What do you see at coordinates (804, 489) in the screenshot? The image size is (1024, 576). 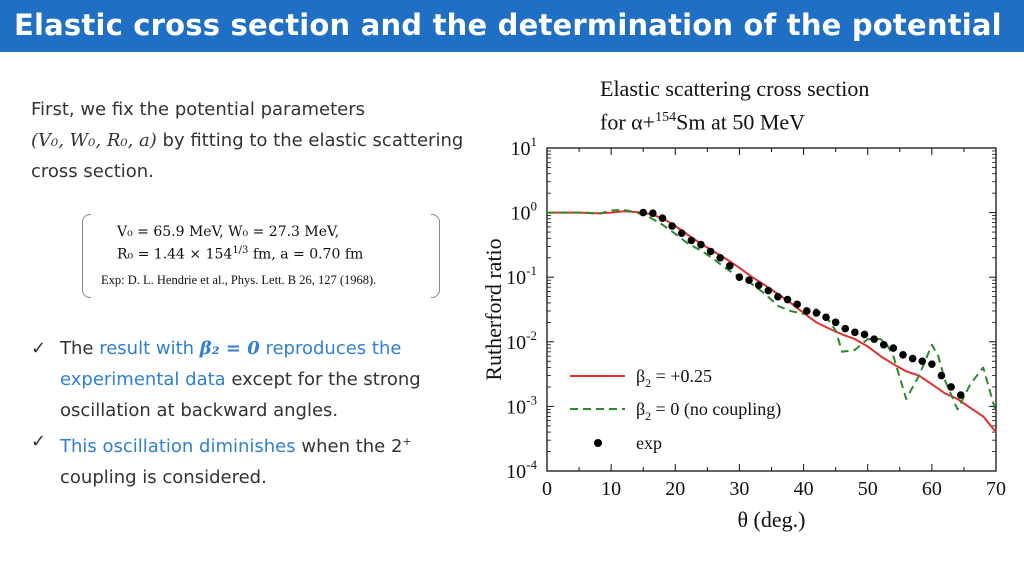 I see `x-tick-label: 40` at bounding box center [804, 489].